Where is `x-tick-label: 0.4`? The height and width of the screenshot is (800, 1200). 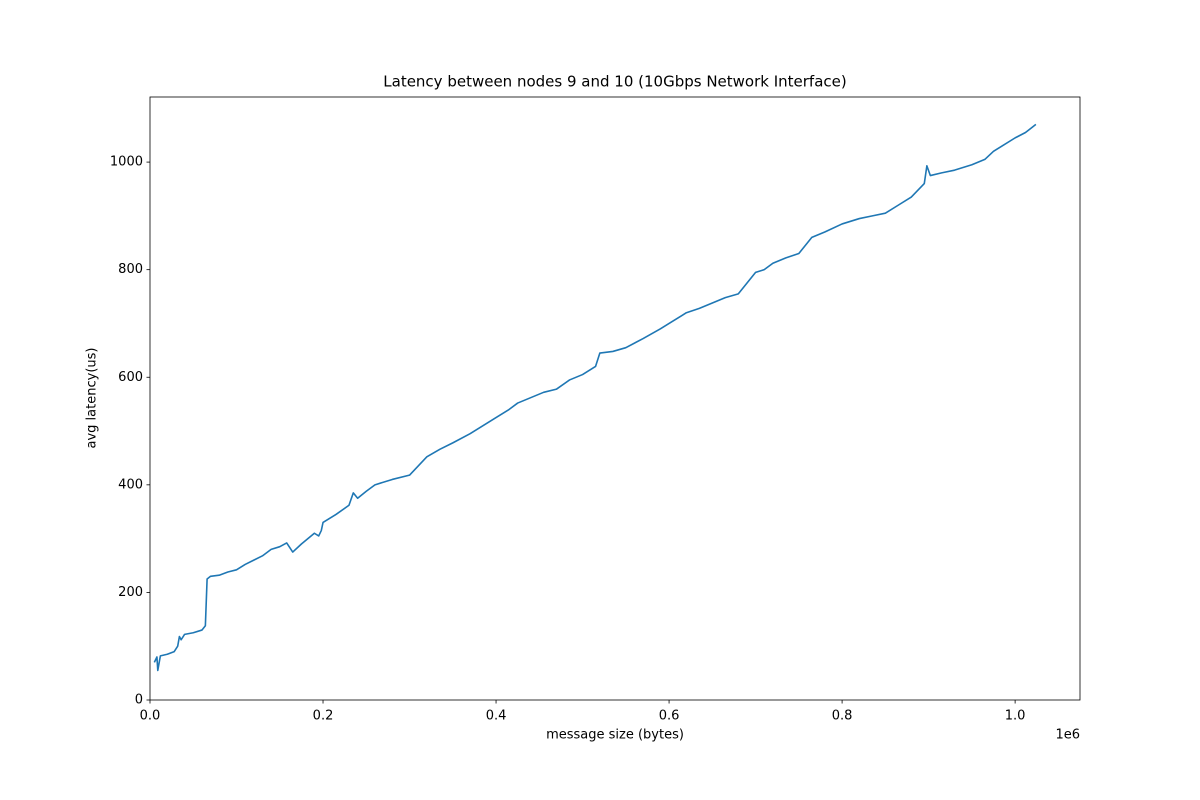 x-tick-label: 0.4 is located at coordinates (496, 716).